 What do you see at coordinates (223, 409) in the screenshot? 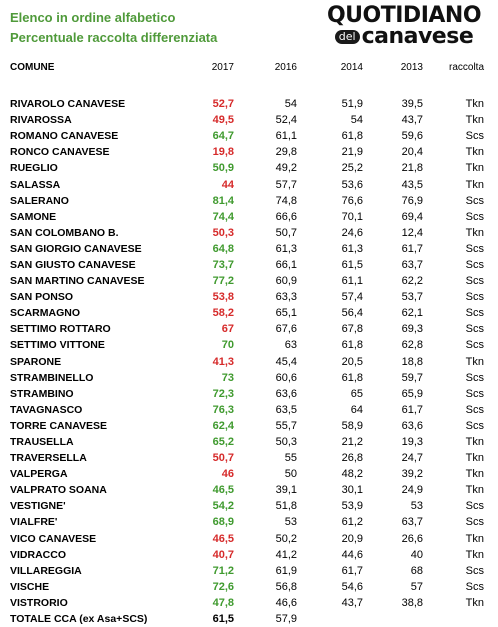
I see `value-2017-cell: 76,3` at bounding box center [223, 409].